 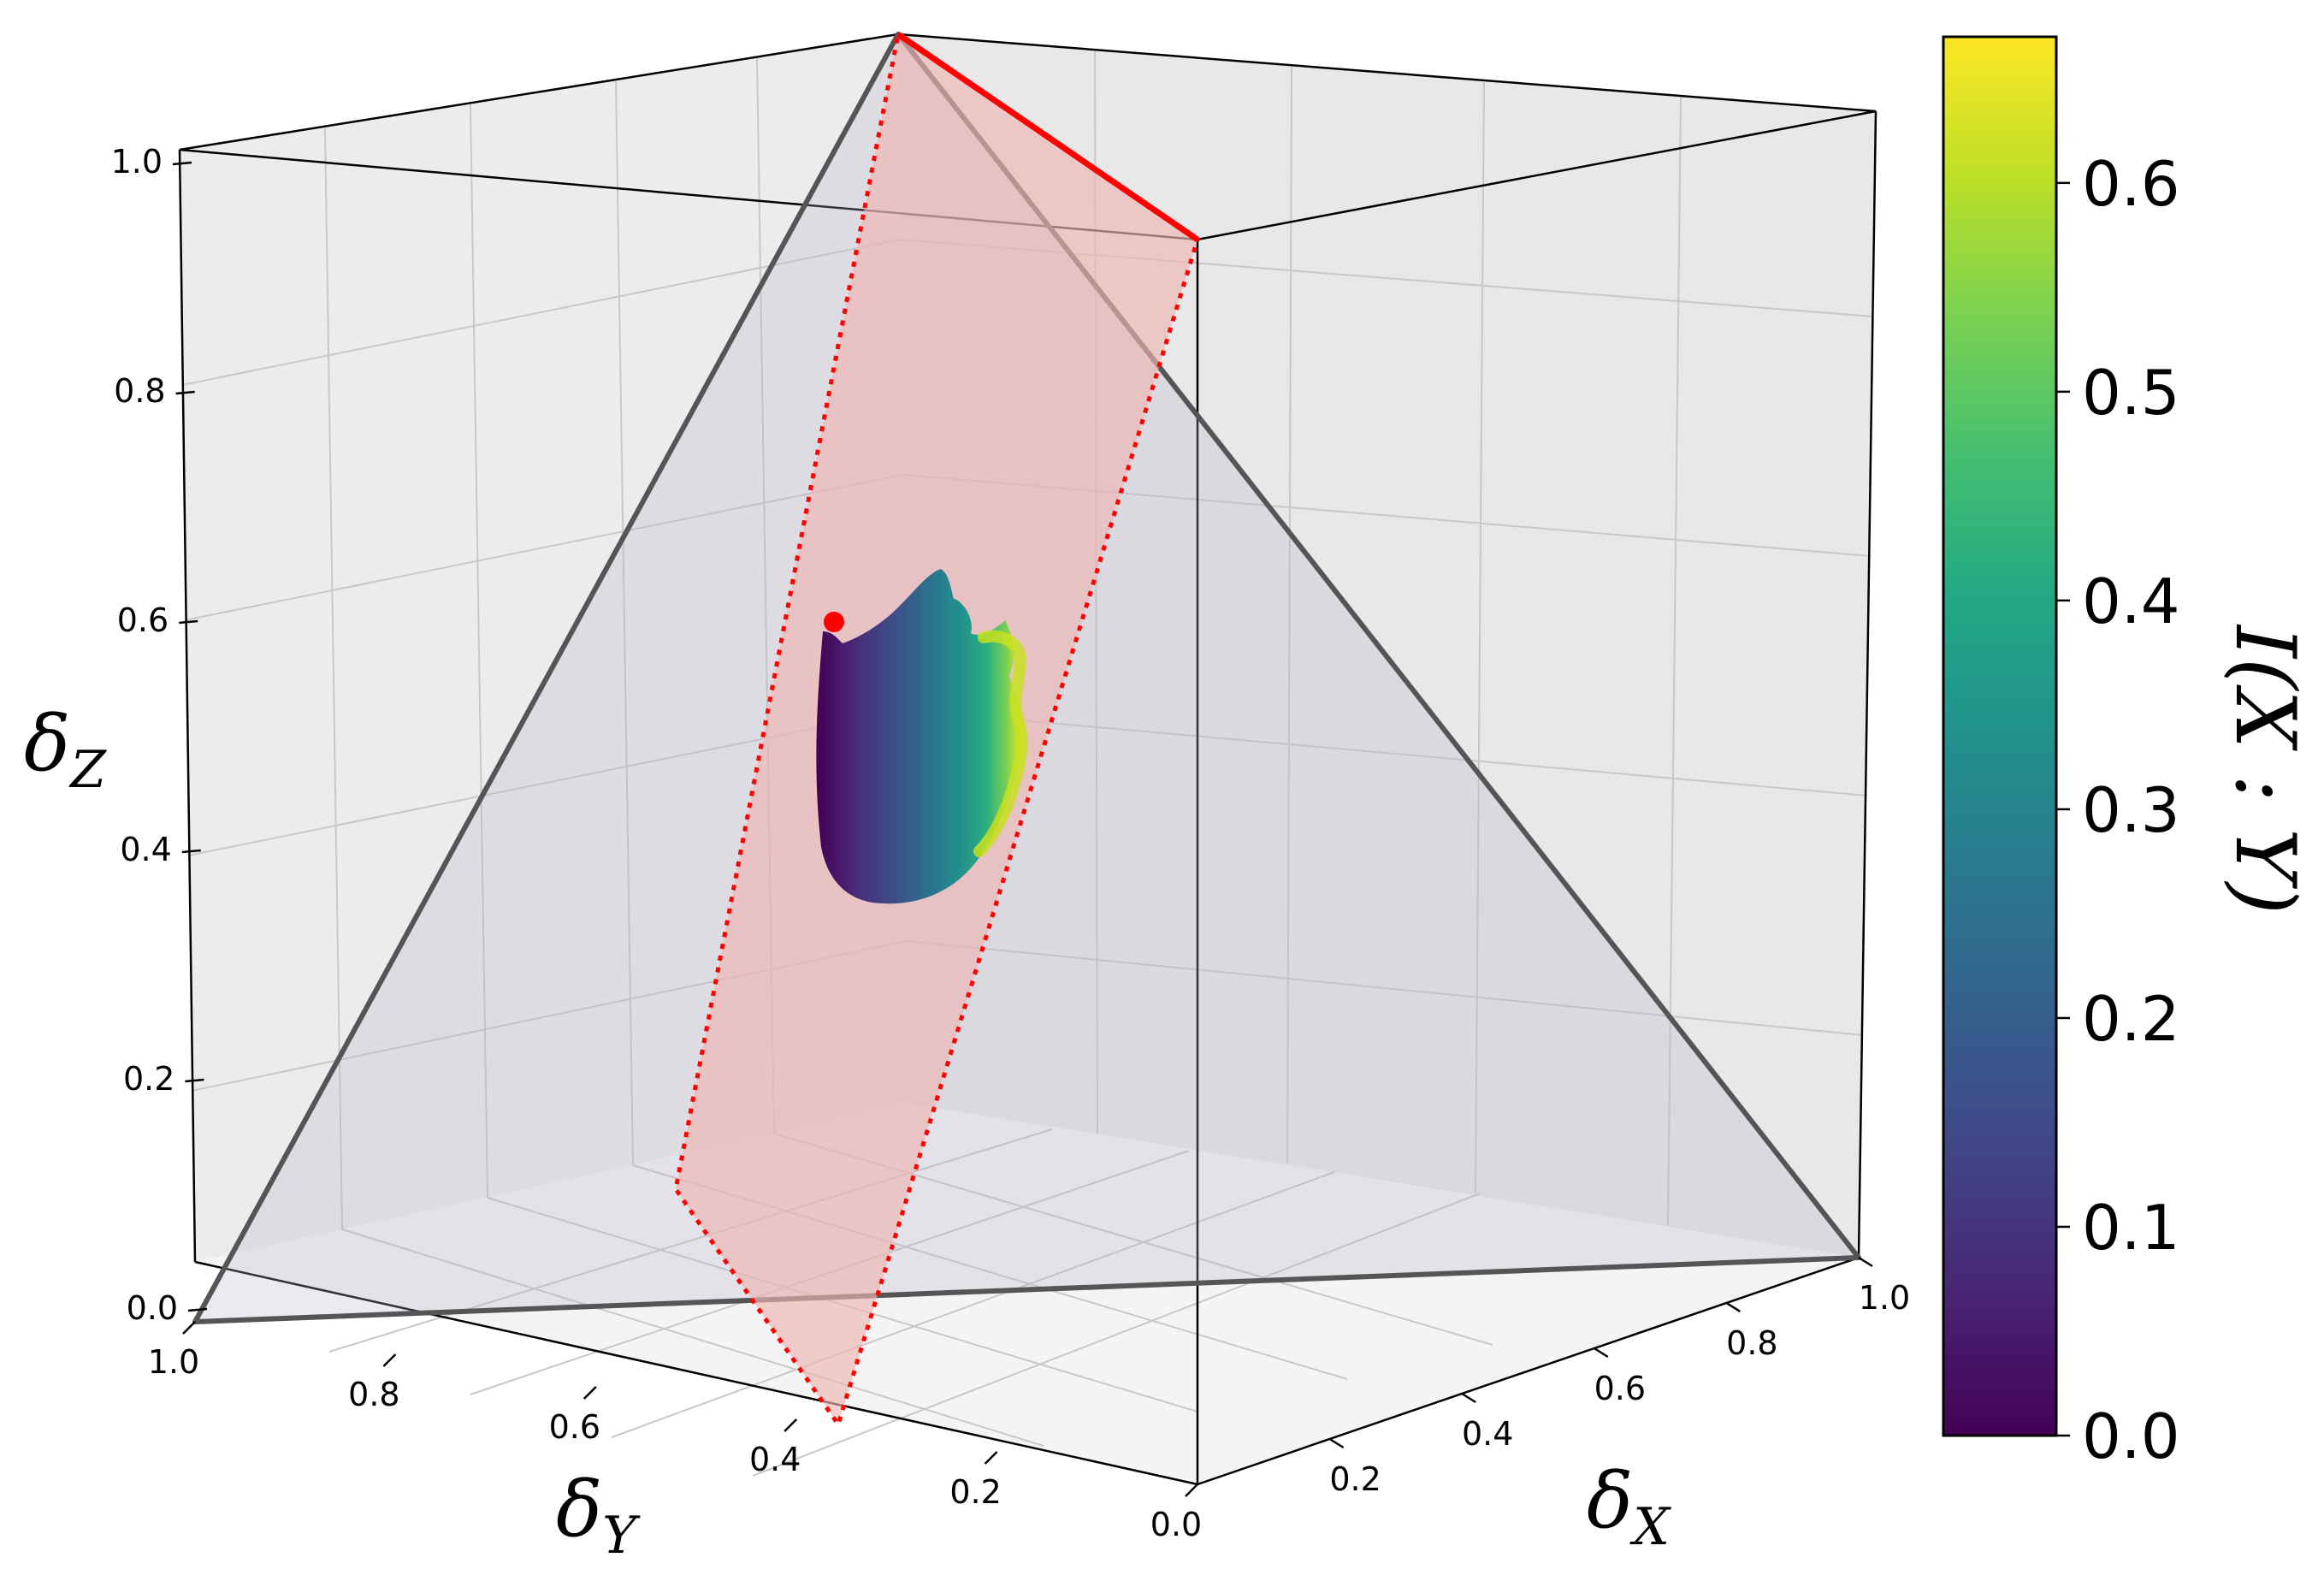 What do you see at coordinates (2131, 1228) in the screenshot?
I see `colorbar-tick-1-label: 0.1` at bounding box center [2131, 1228].